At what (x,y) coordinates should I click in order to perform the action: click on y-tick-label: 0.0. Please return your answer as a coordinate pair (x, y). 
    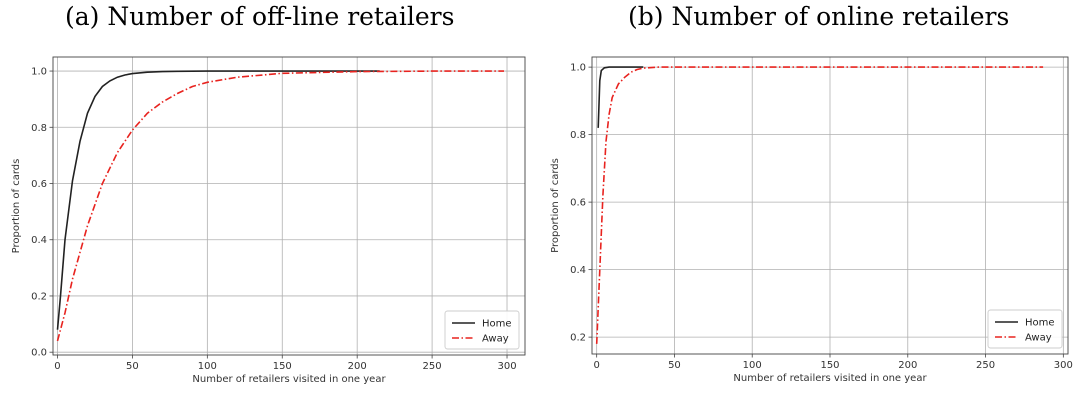
    Looking at the image, I should click on (39, 353).